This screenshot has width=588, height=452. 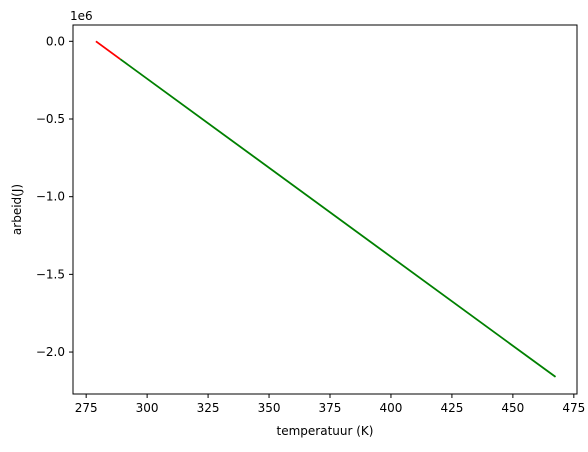 I want to click on x-tick-label: 400, so click(x=391, y=408).